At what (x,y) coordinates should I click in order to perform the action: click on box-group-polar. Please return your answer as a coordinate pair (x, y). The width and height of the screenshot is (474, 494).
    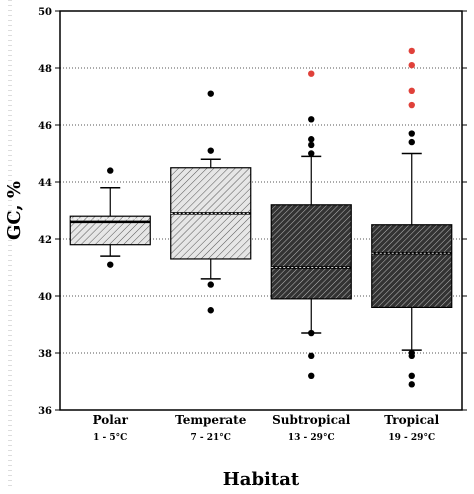
    Looking at the image, I should click on (110, 217).